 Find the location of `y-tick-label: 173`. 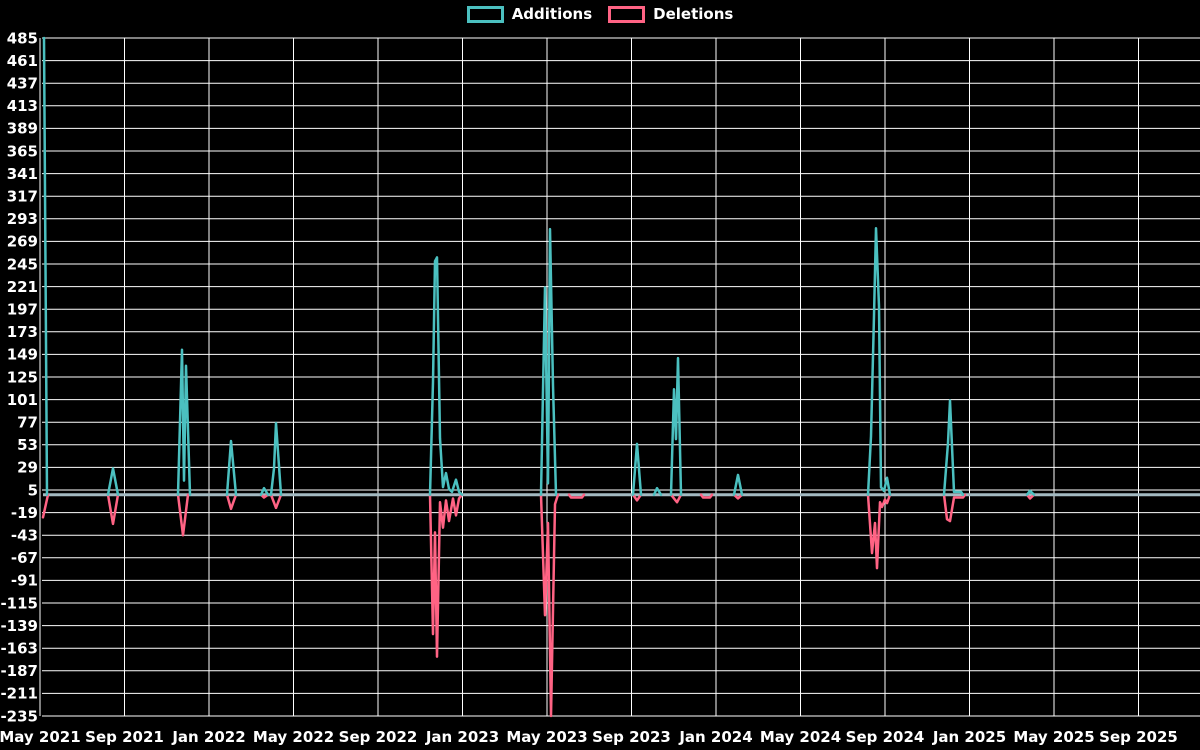

y-tick-label: 173 is located at coordinates (22, 332).